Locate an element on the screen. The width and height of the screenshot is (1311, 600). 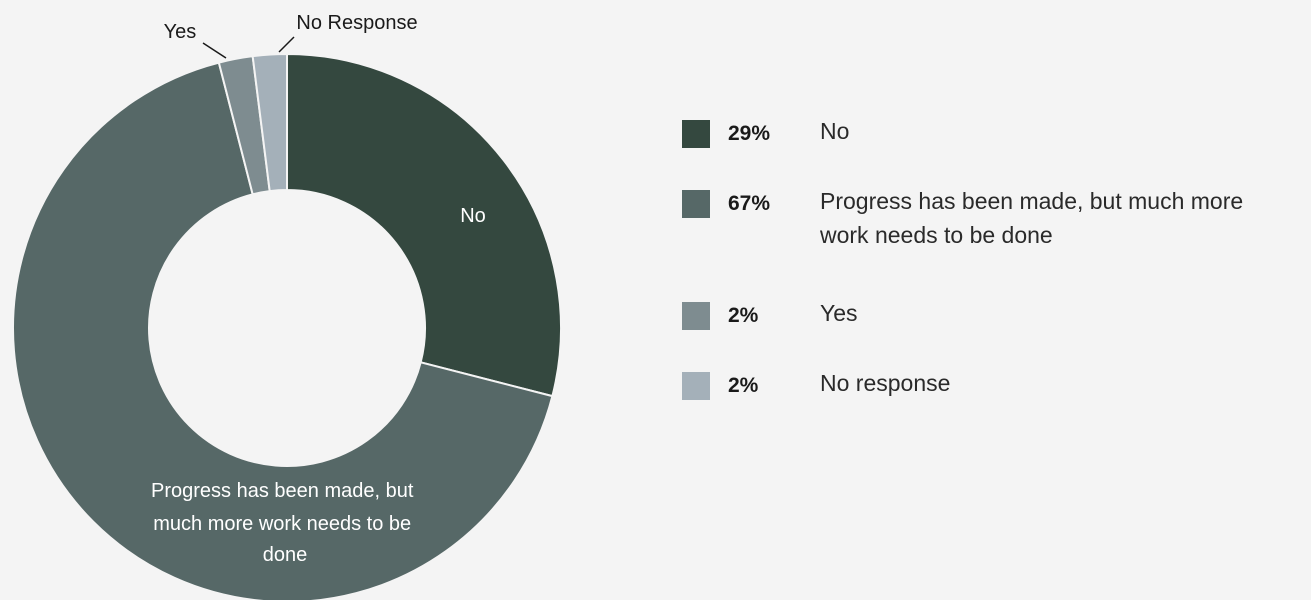
legend-item-yes: 2% Yes is located at coordinates (986, 315).